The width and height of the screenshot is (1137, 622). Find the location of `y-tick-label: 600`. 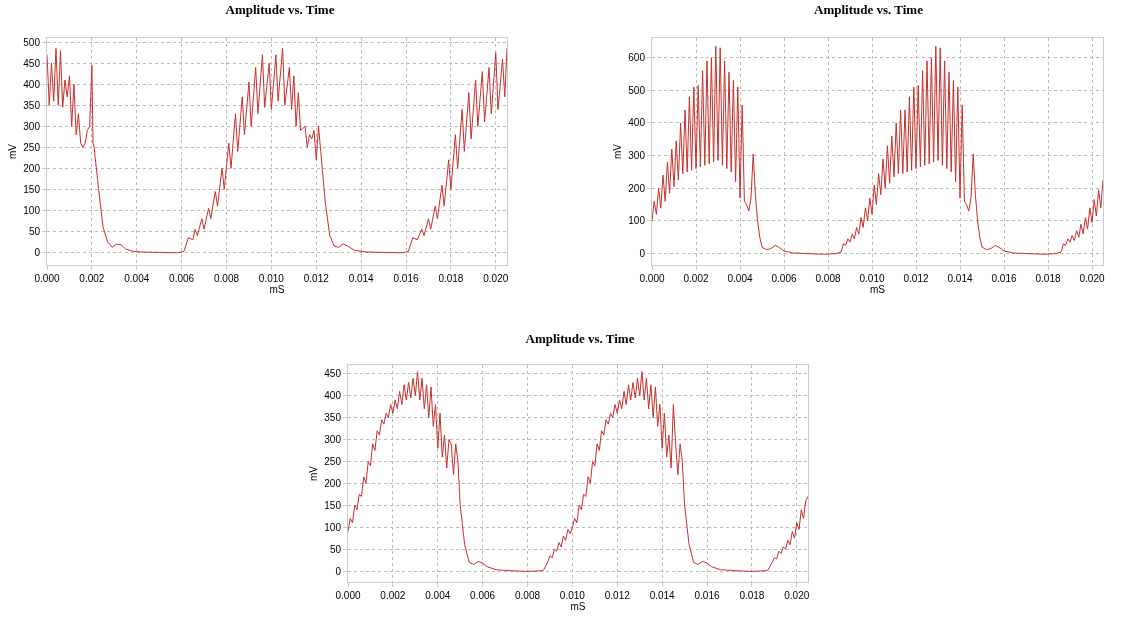

y-tick-label: 600 is located at coordinates (637, 58).